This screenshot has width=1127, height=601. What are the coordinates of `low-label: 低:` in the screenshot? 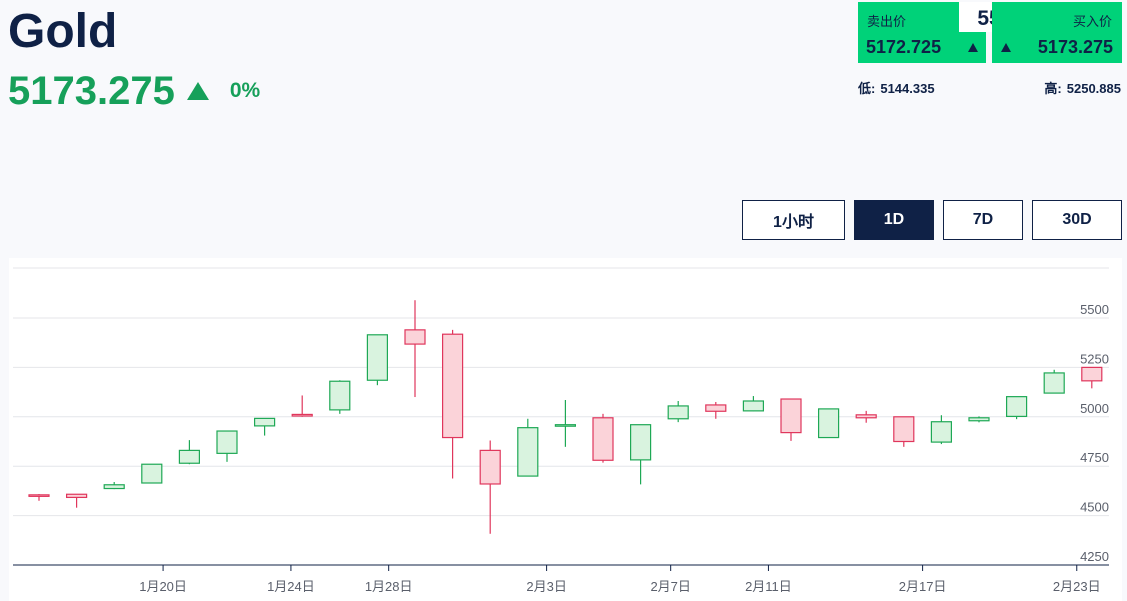 It's located at (867, 88).